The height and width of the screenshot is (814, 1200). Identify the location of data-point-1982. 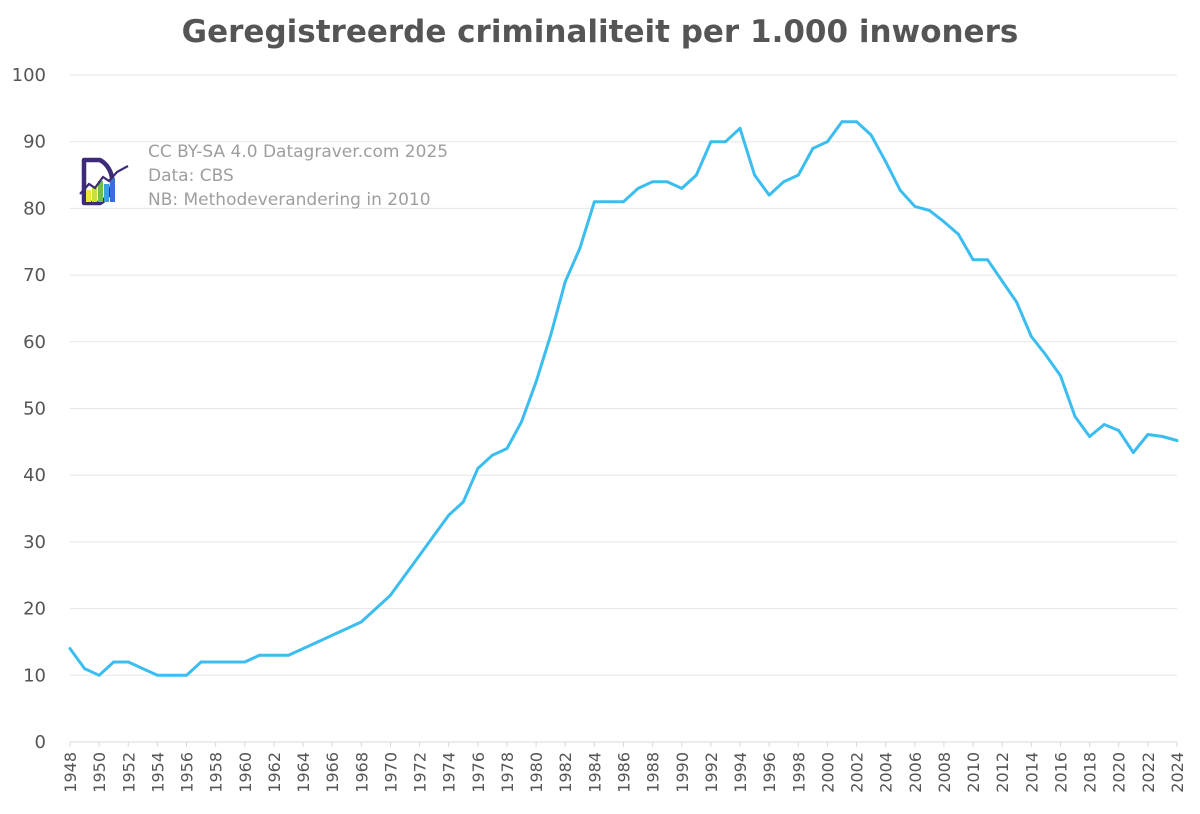
(565, 282).